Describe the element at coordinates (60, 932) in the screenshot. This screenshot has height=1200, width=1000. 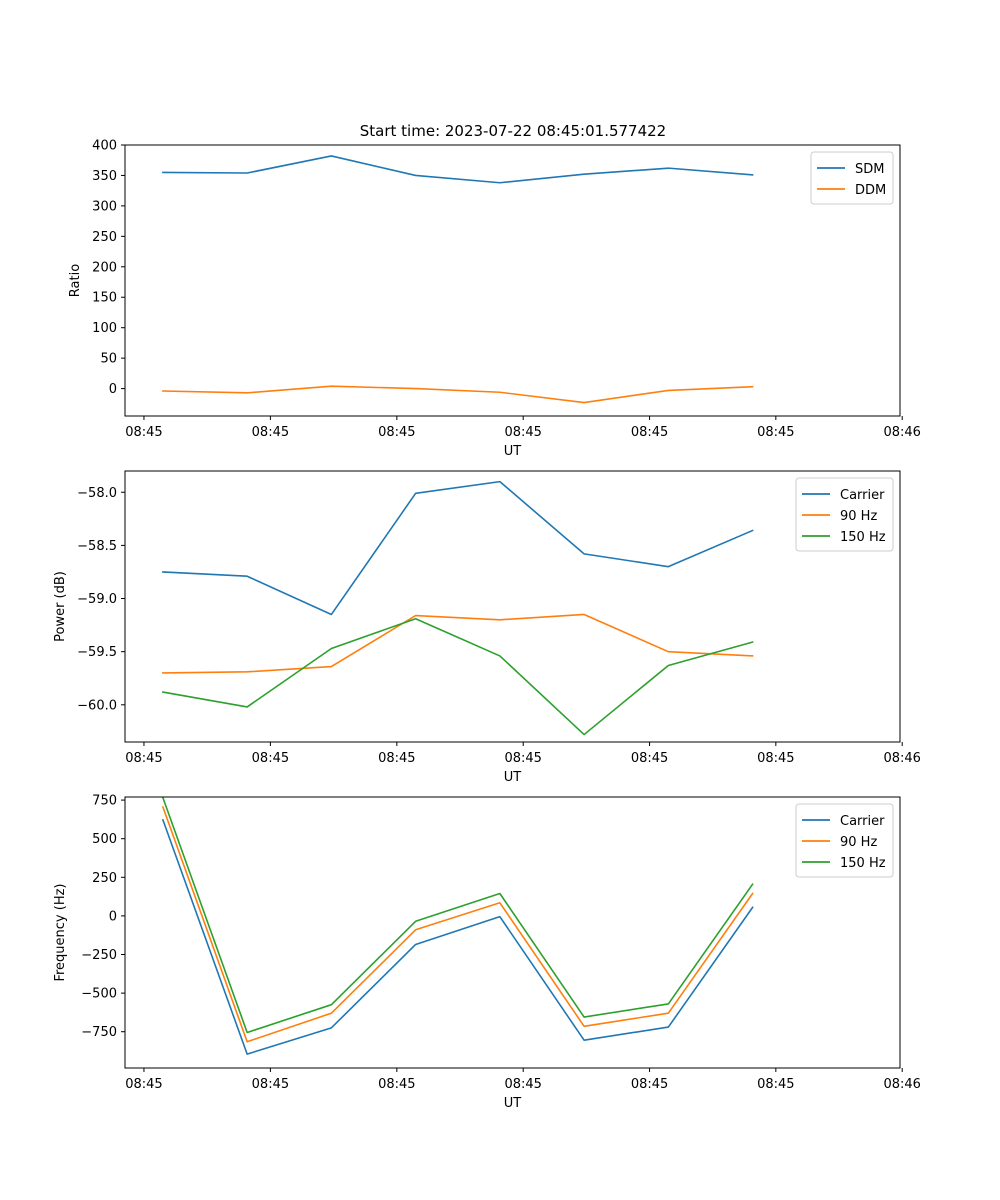
I see `y-axis-label: Frequency (Hz)` at that location.